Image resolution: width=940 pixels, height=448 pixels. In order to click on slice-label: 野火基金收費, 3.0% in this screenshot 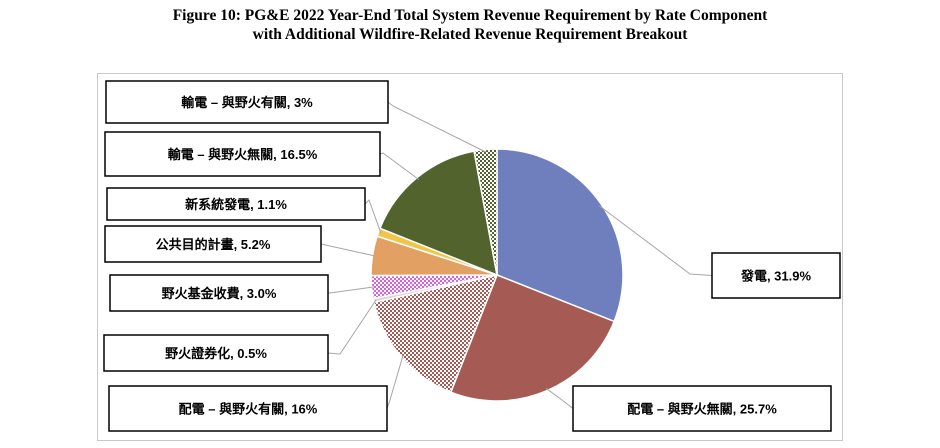, I will do `click(219, 293)`.